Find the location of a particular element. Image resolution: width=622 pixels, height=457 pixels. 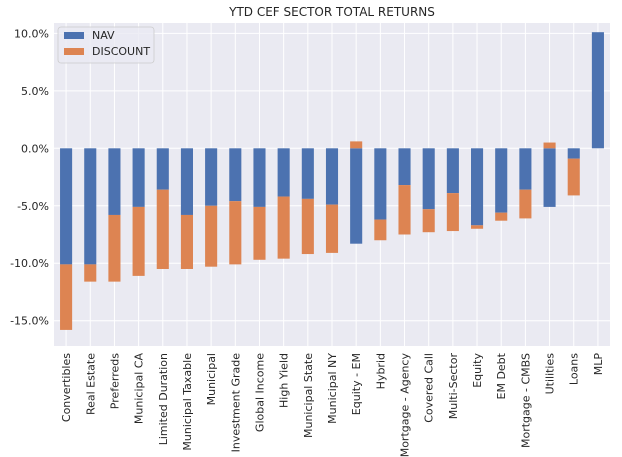

x-tick-label: MLP is located at coordinates (598, 364).